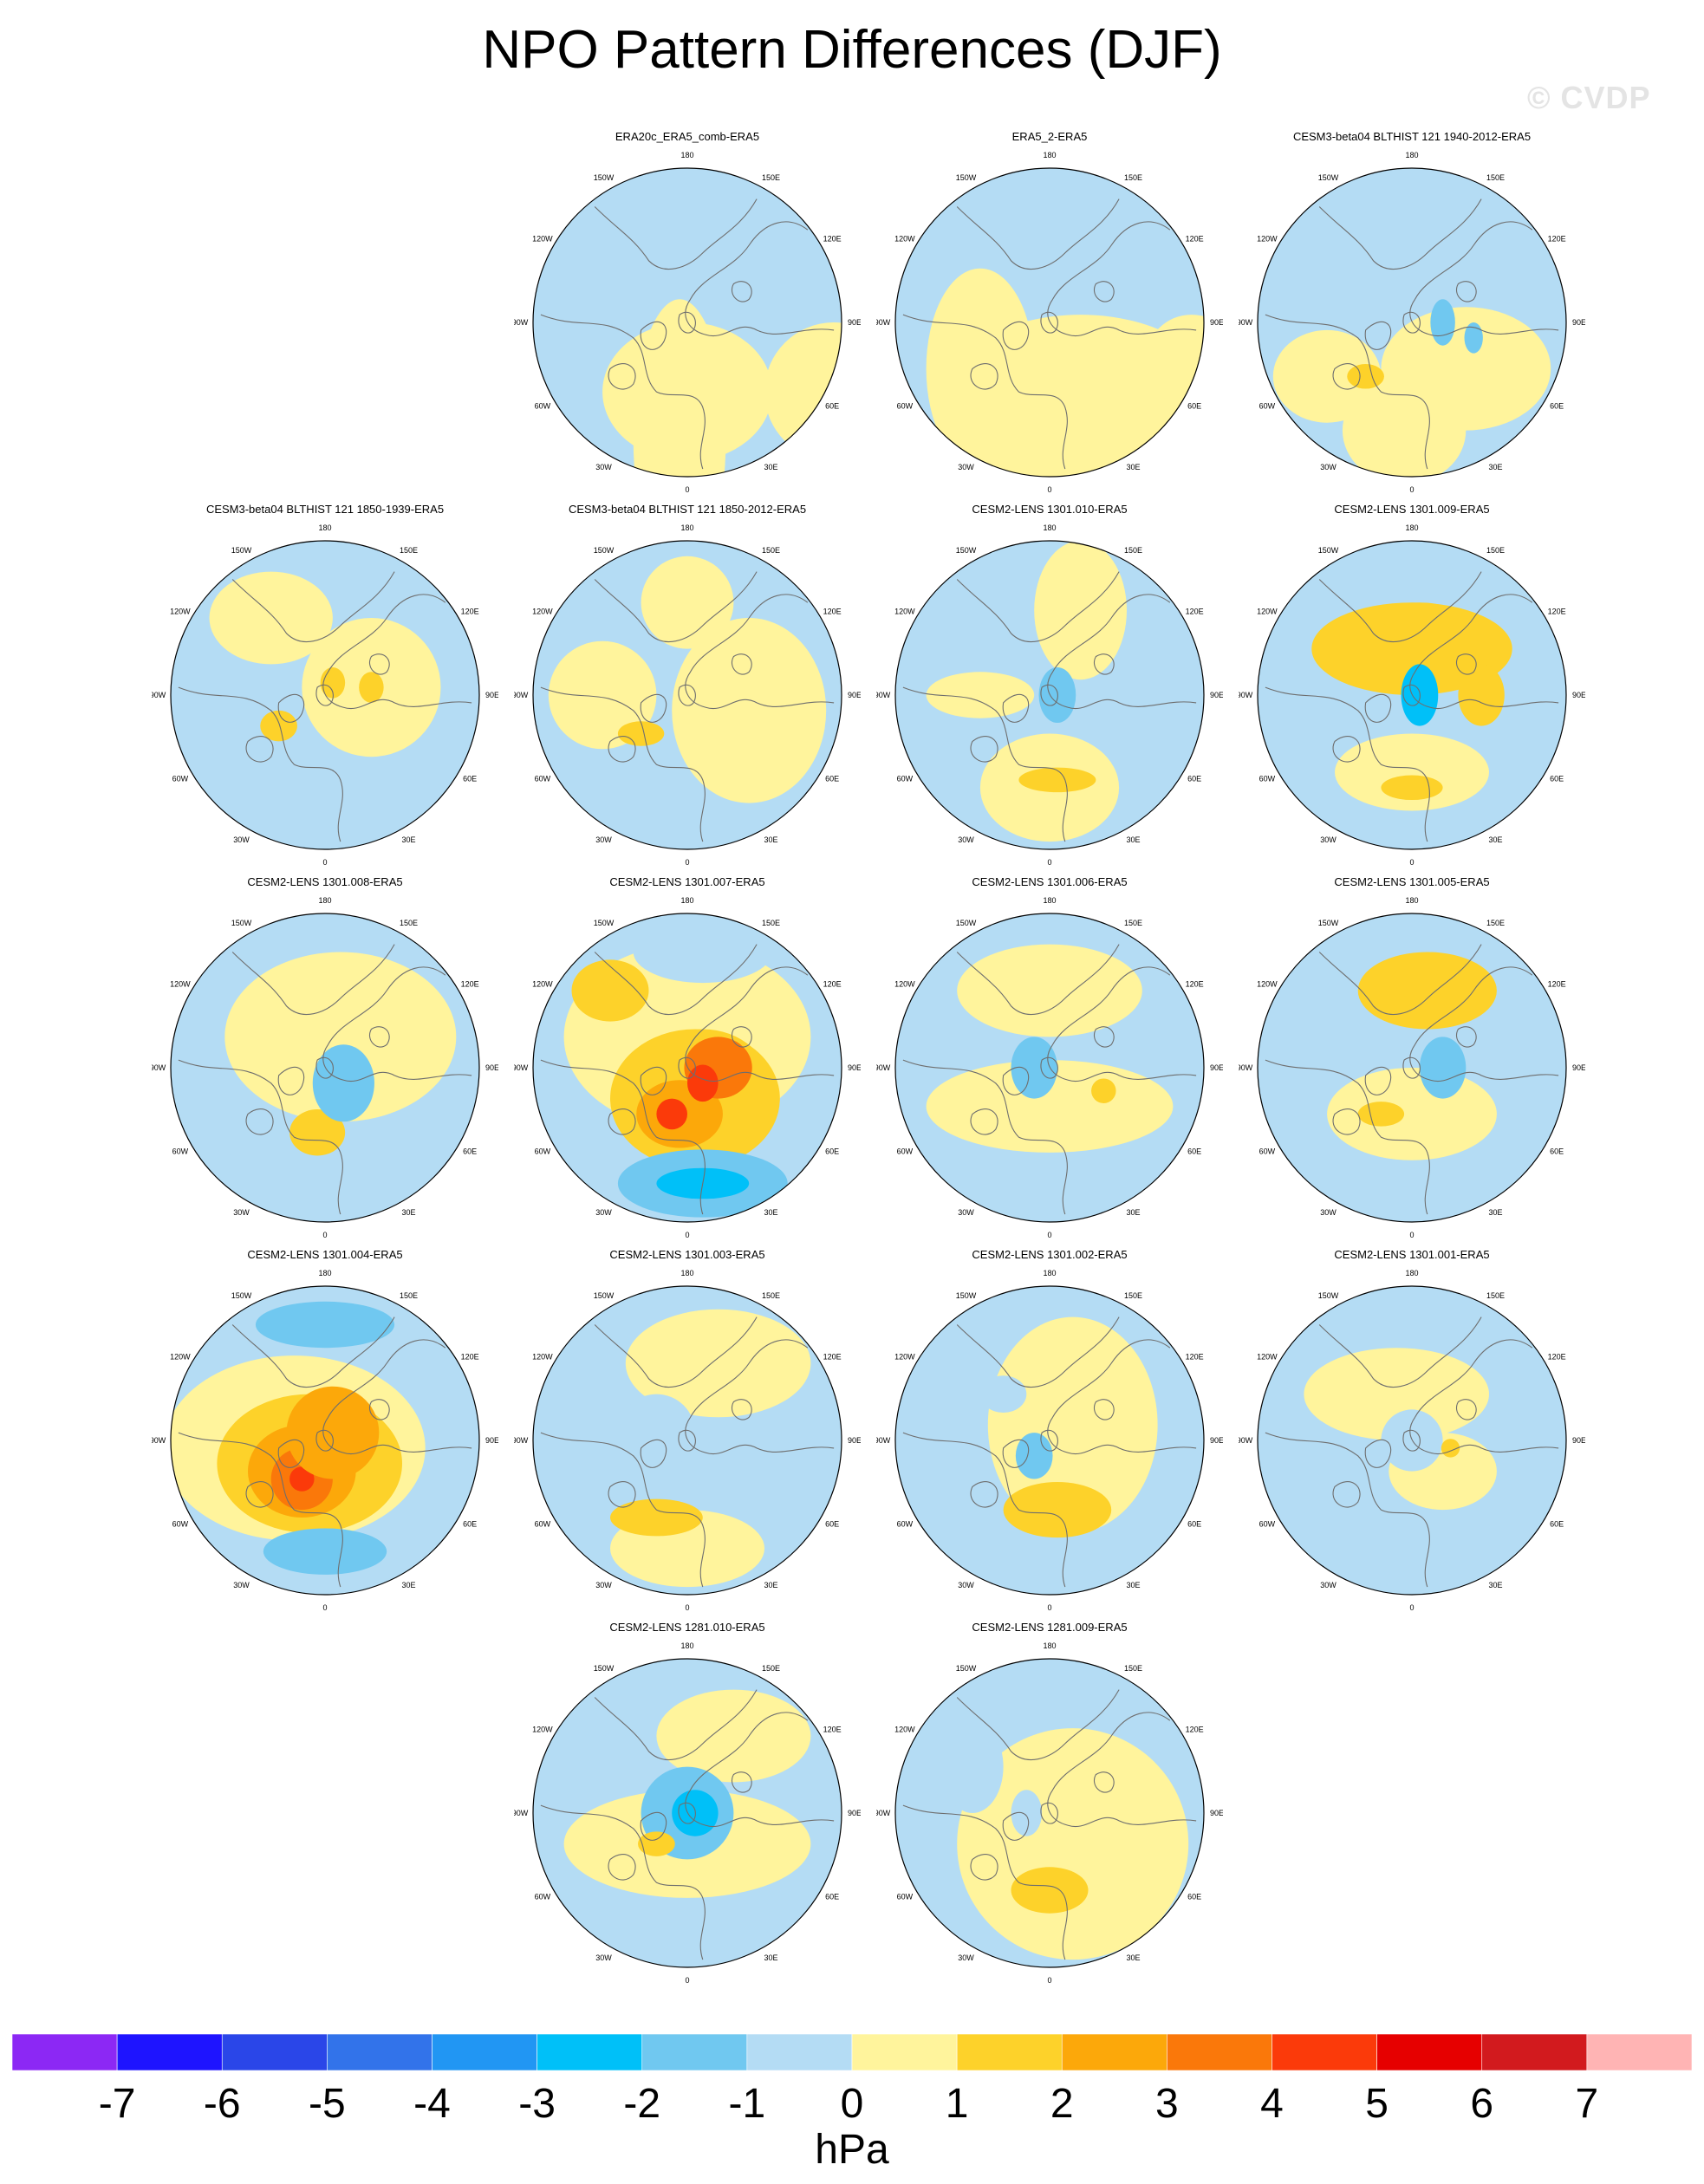 This screenshot has width=1704, height=2184. I want to click on colorbar-tick-label: -4, so click(432, 2104).